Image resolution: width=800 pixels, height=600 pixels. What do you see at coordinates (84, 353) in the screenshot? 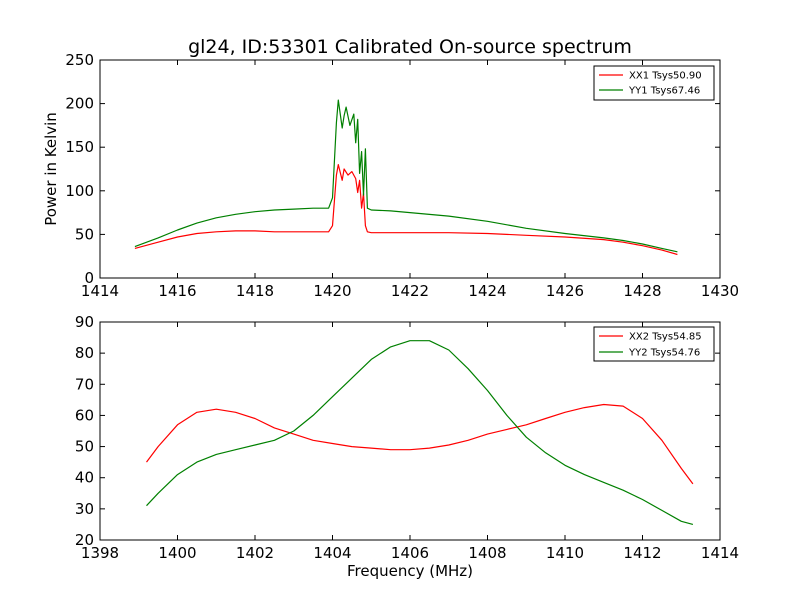
I see `bottom-y-tick-label: 80` at bounding box center [84, 353].